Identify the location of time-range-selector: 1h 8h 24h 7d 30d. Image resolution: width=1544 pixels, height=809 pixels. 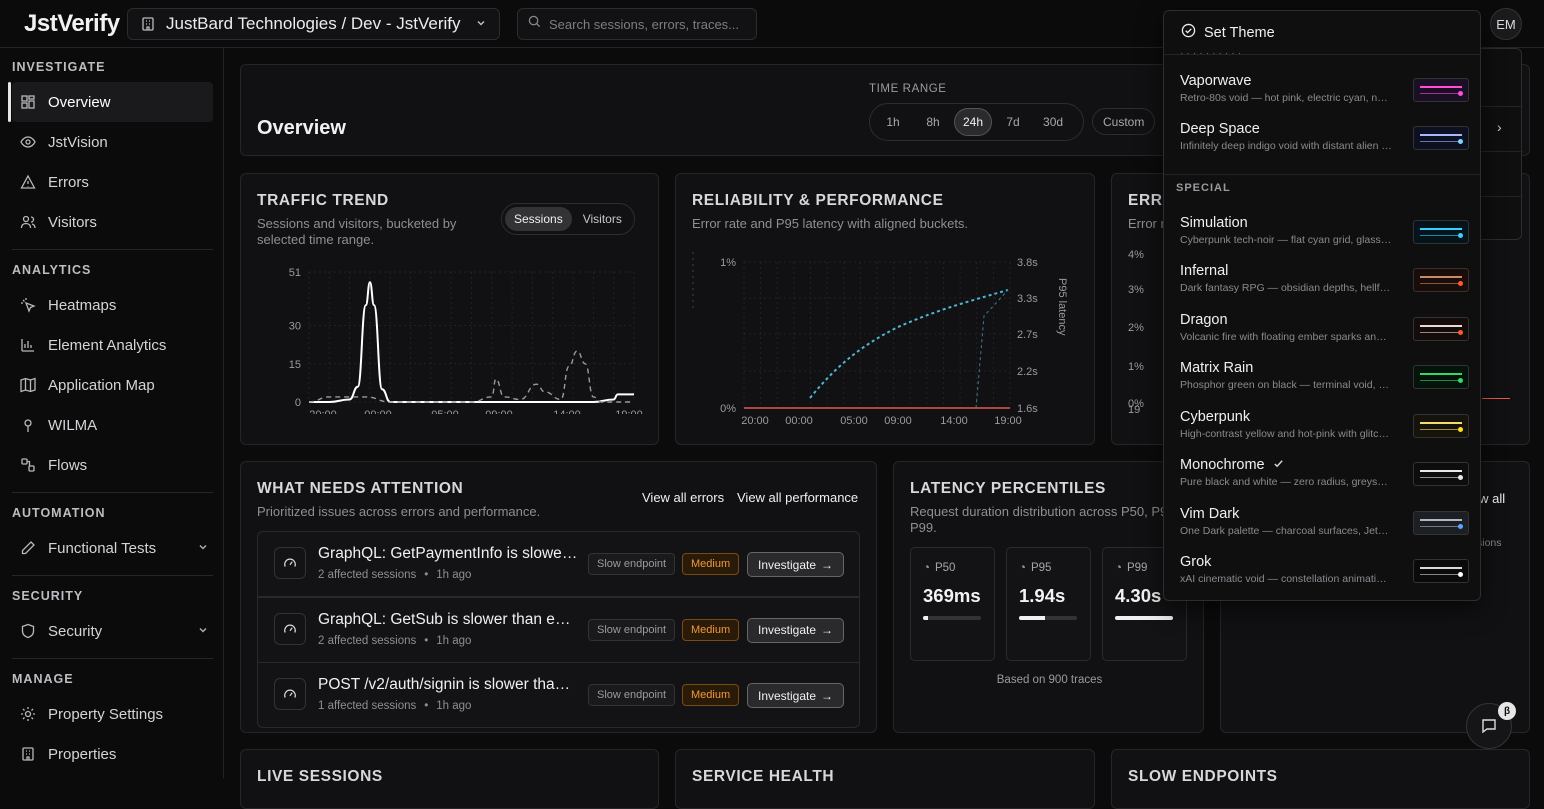
(976, 122).